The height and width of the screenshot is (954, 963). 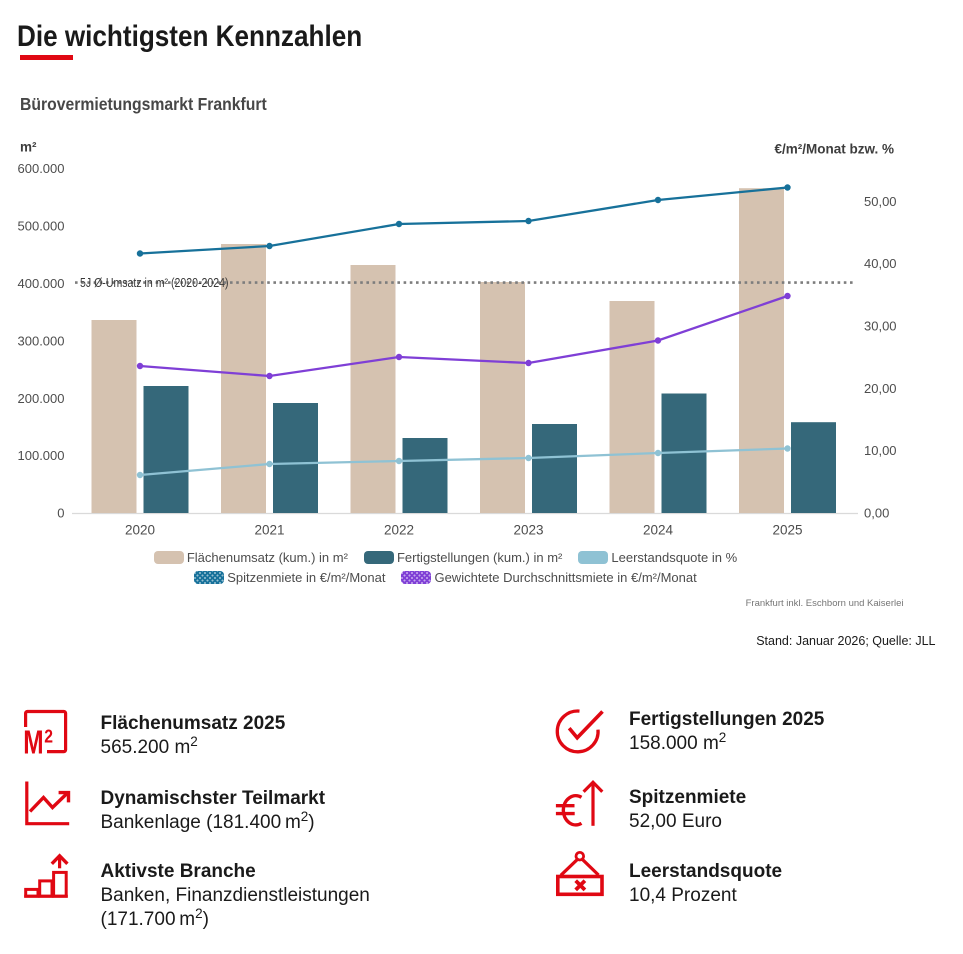 What do you see at coordinates (48, 736) in the screenshot?
I see `svg-text: 2` at bounding box center [48, 736].